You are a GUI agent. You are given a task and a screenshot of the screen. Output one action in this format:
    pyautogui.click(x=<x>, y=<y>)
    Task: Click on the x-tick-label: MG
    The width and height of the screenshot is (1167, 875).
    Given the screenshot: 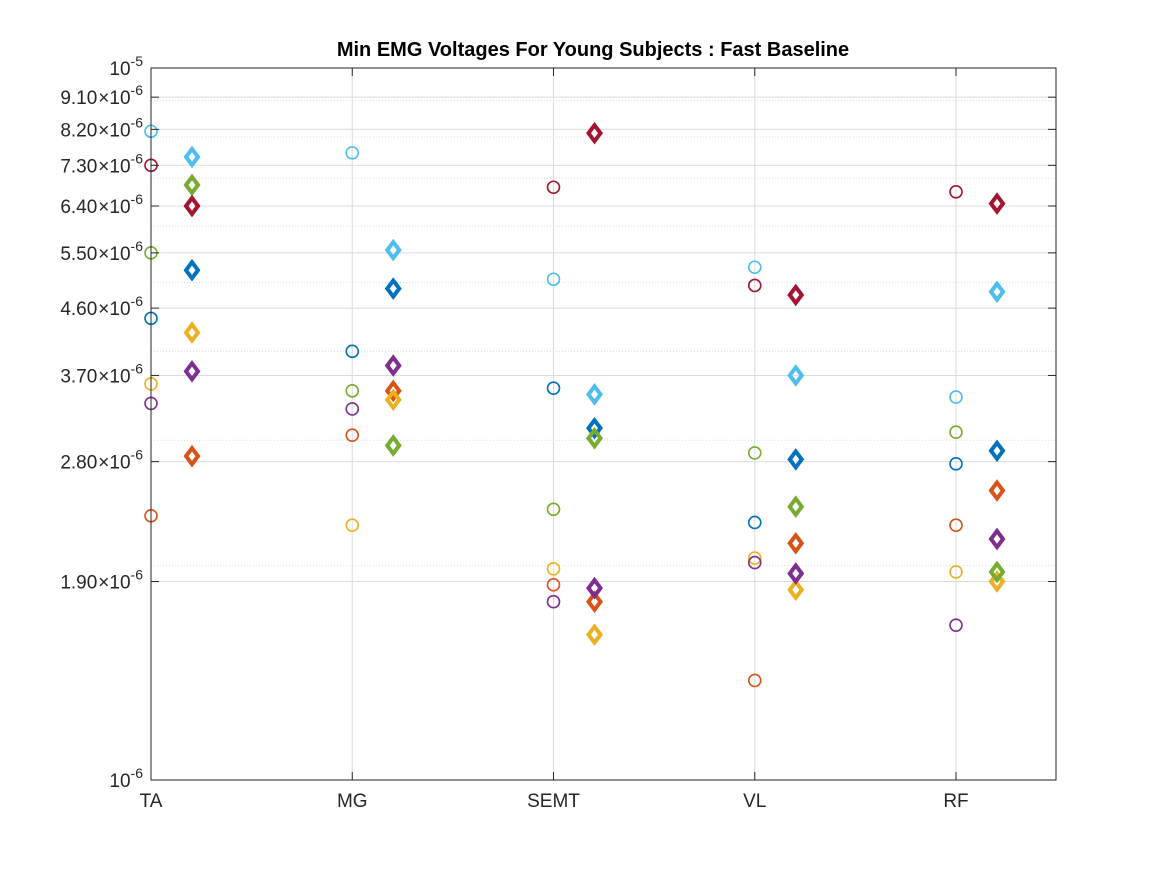 What is the action you would take?
    pyautogui.click(x=352, y=801)
    